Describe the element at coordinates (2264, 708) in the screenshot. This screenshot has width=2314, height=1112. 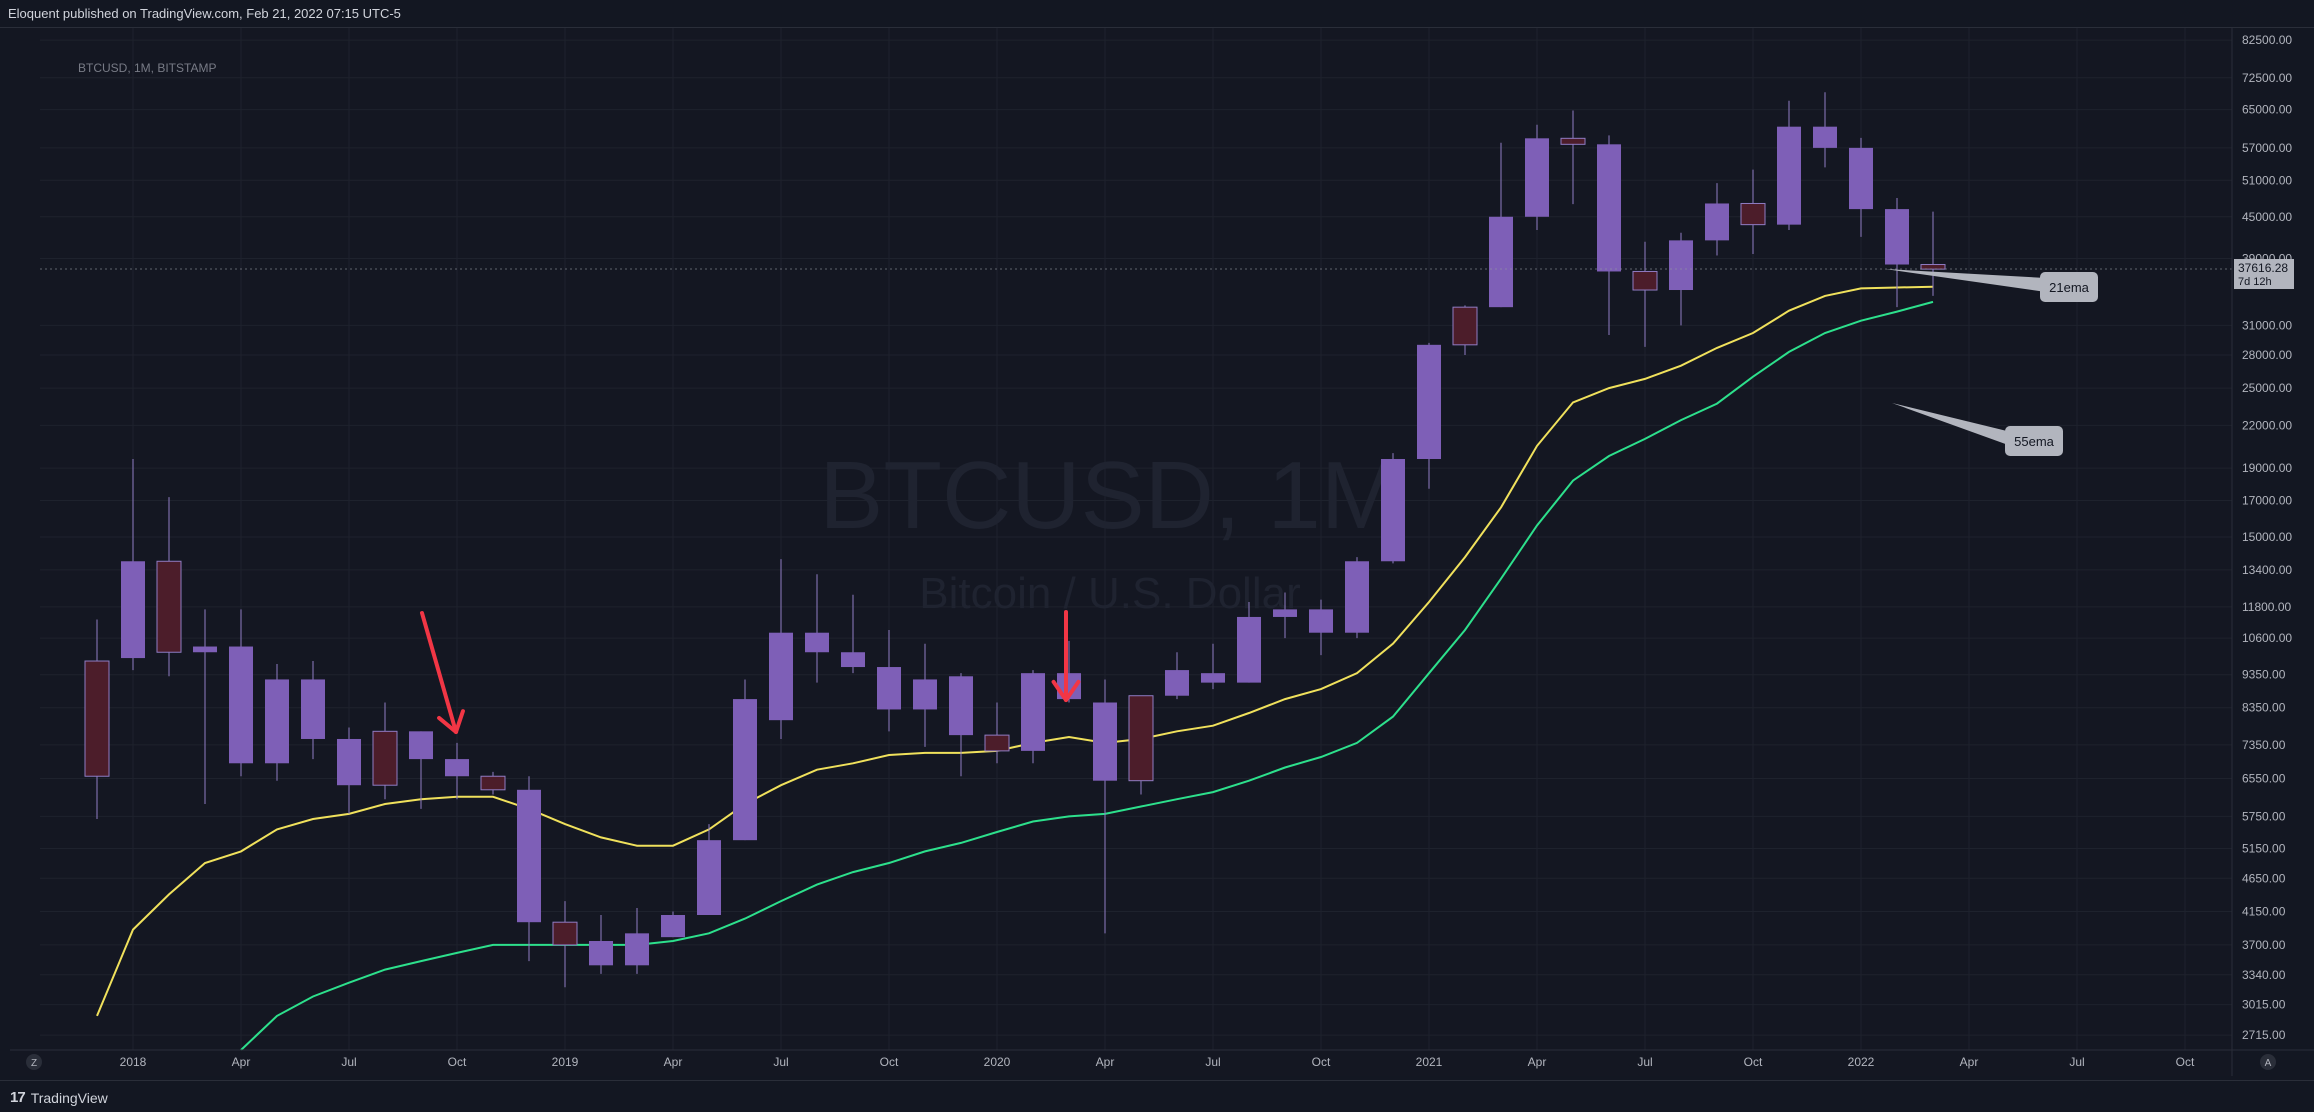
I see `y-tick-label: 8350.00` at that location.